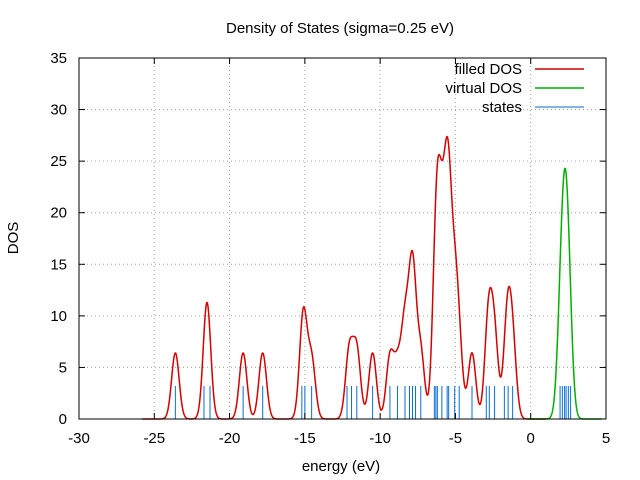 Image resolution: width=640 pixels, height=480 pixels. What do you see at coordinates (340, 28) in the screenshot?
I see `chart-title: Density of States (sigma=0.25 eV)` at bounding box center [340, 28].